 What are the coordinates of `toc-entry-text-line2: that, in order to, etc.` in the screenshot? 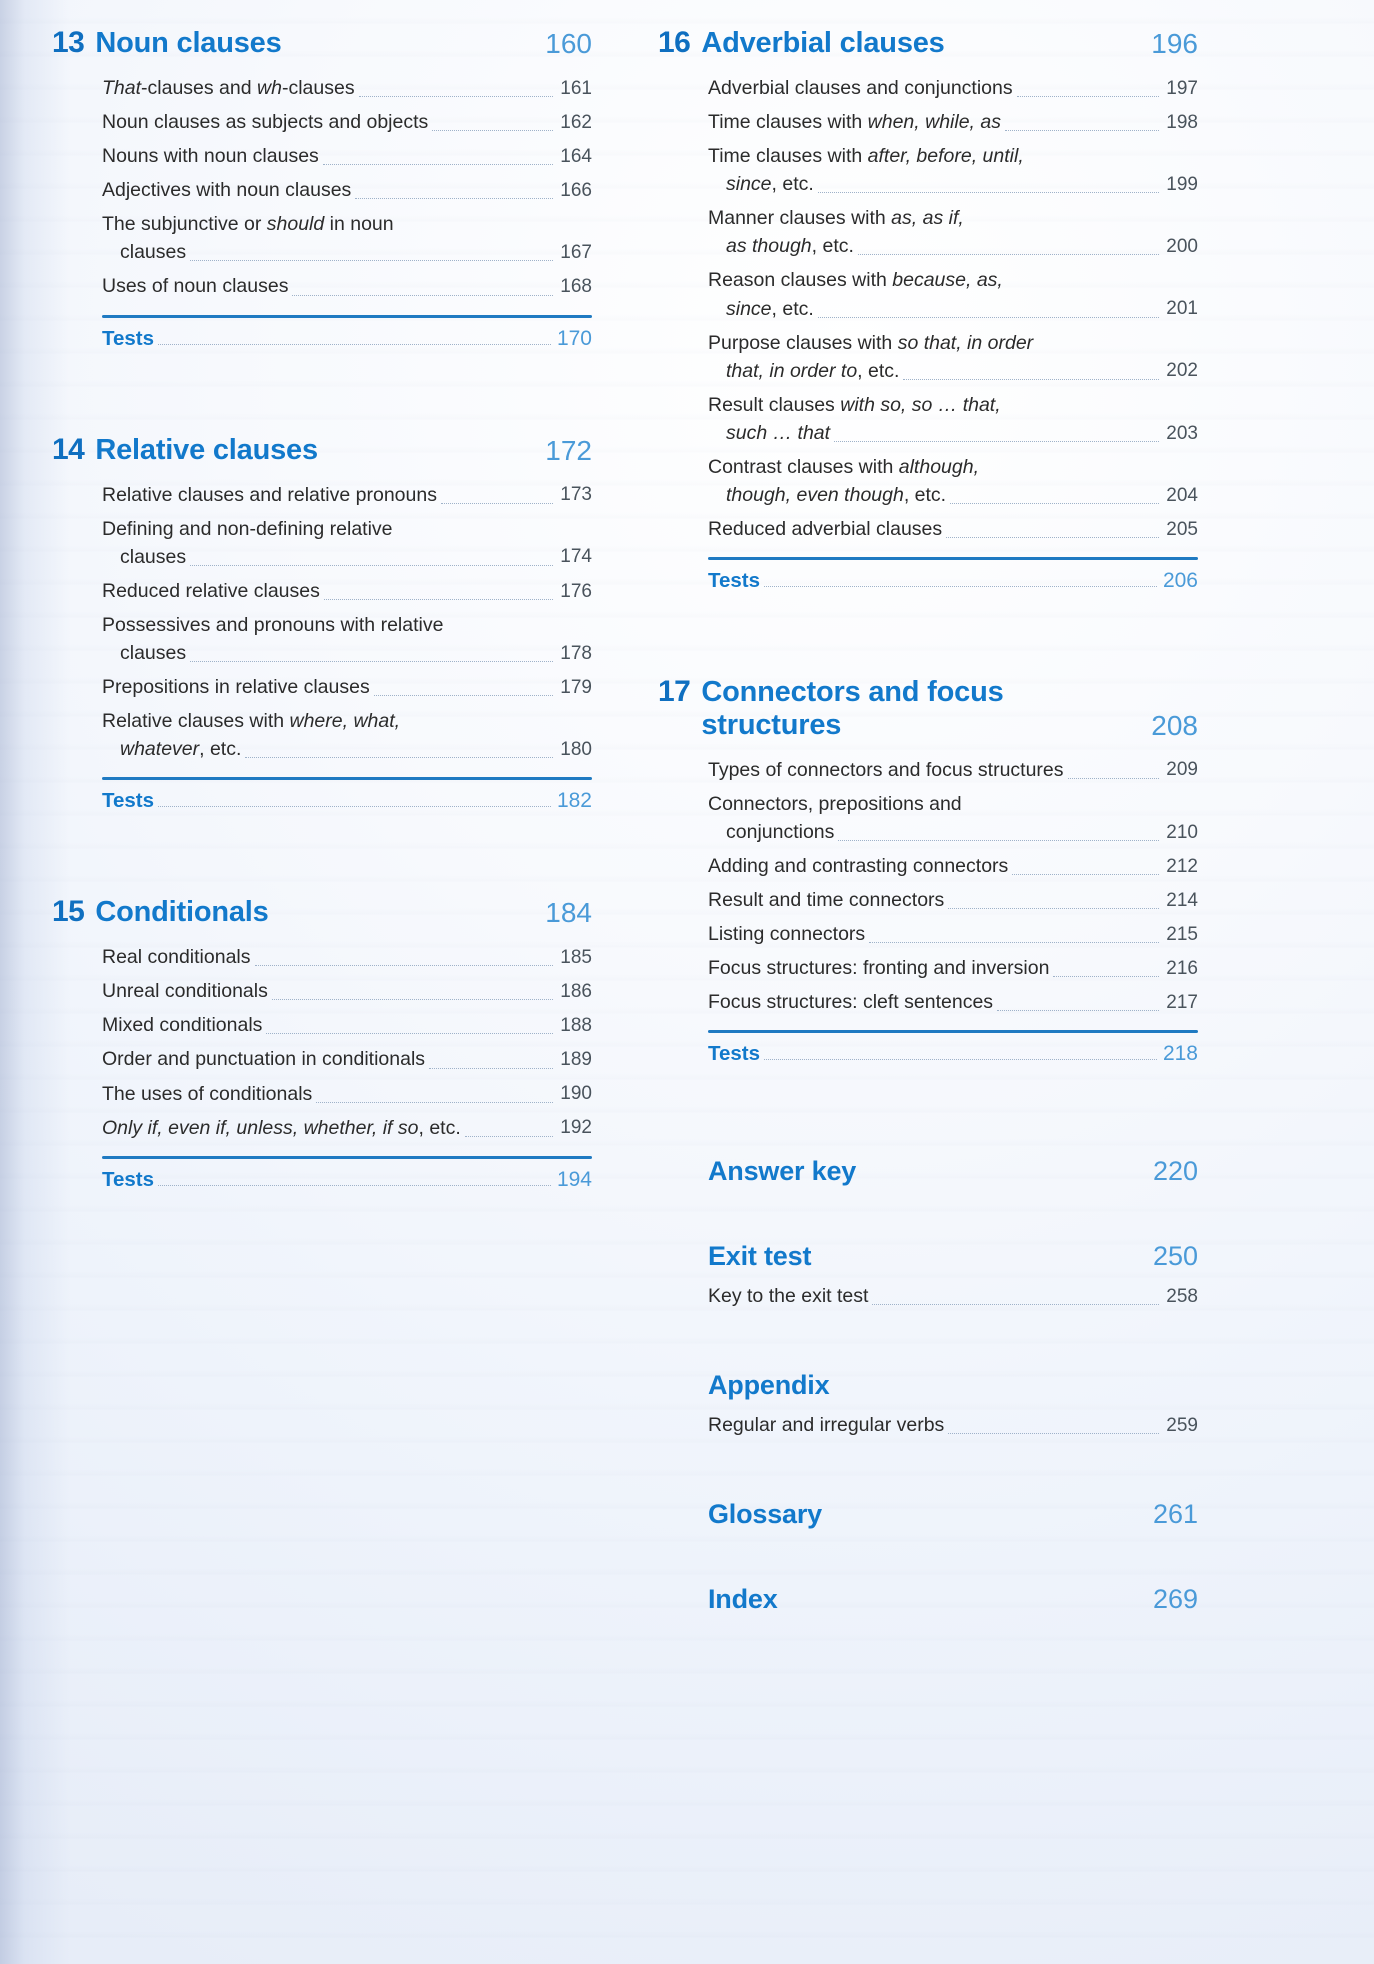 It's located at (813, 370).